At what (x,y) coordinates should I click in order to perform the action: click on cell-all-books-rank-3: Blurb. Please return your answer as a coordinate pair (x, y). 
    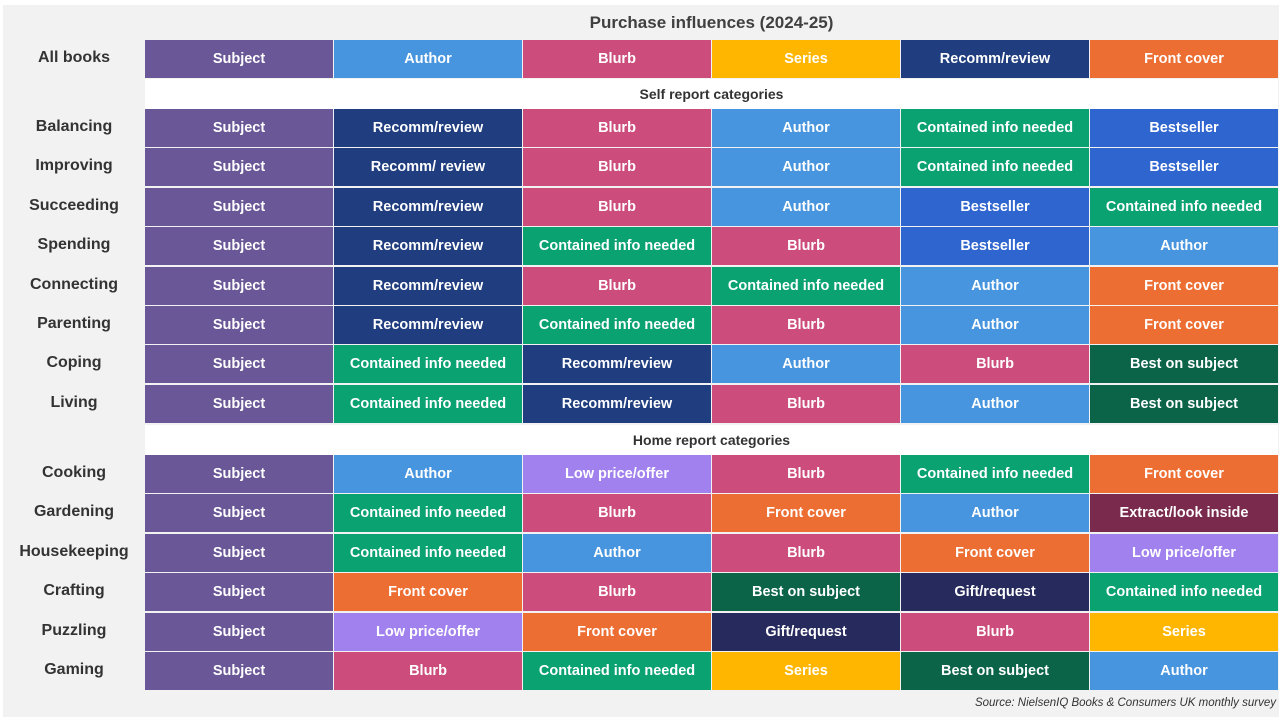
    Looking at the image, I should click on (617, 59).